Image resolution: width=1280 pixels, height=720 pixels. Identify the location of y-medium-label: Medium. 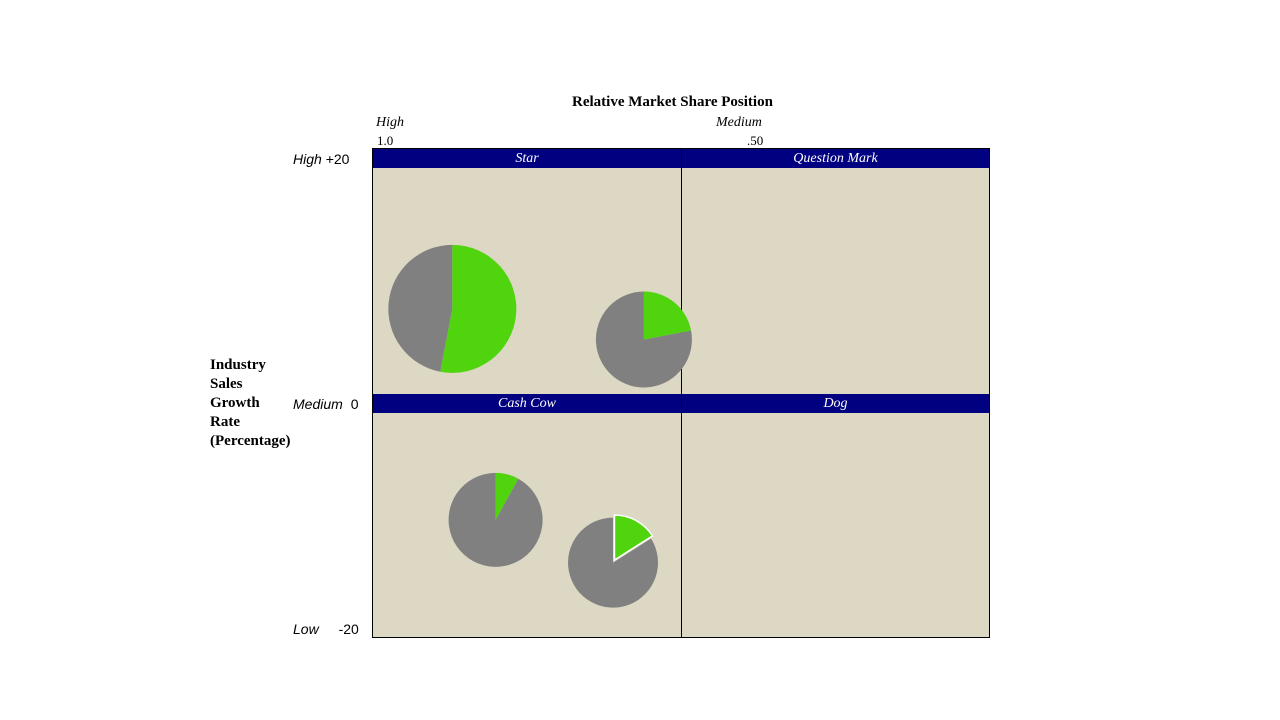
(318, 404).